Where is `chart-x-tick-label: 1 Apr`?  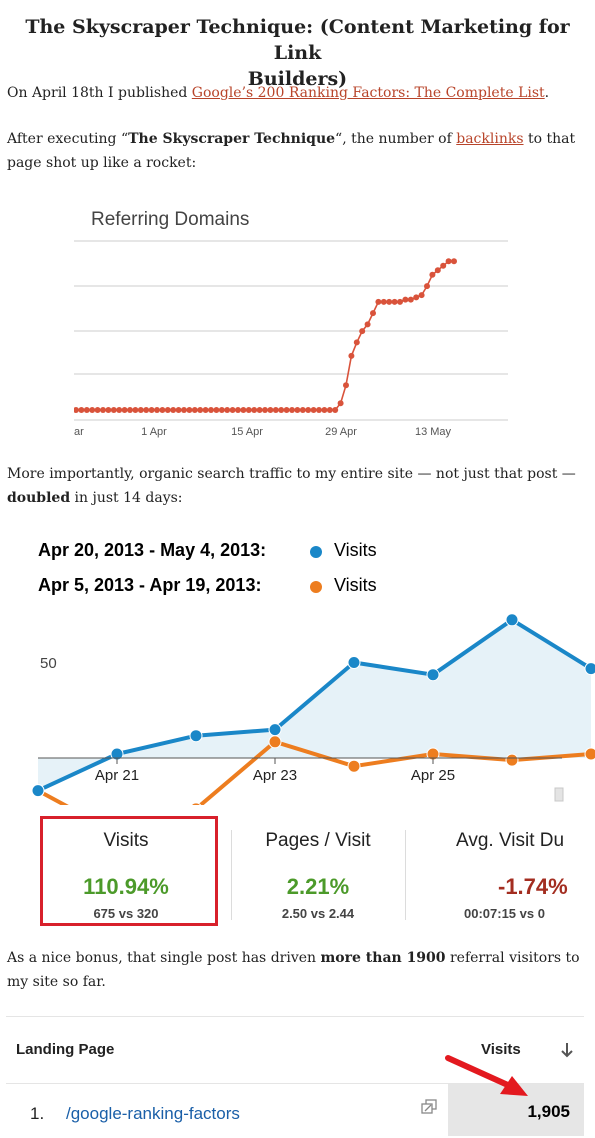 chart-x-tick-label: 1 Apr is located at coordinates (154, 432).